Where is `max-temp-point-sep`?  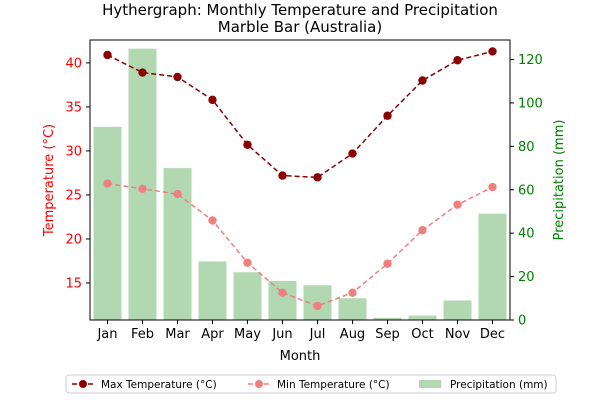 max-temp-point-sep is located at coordinates (387, 115).